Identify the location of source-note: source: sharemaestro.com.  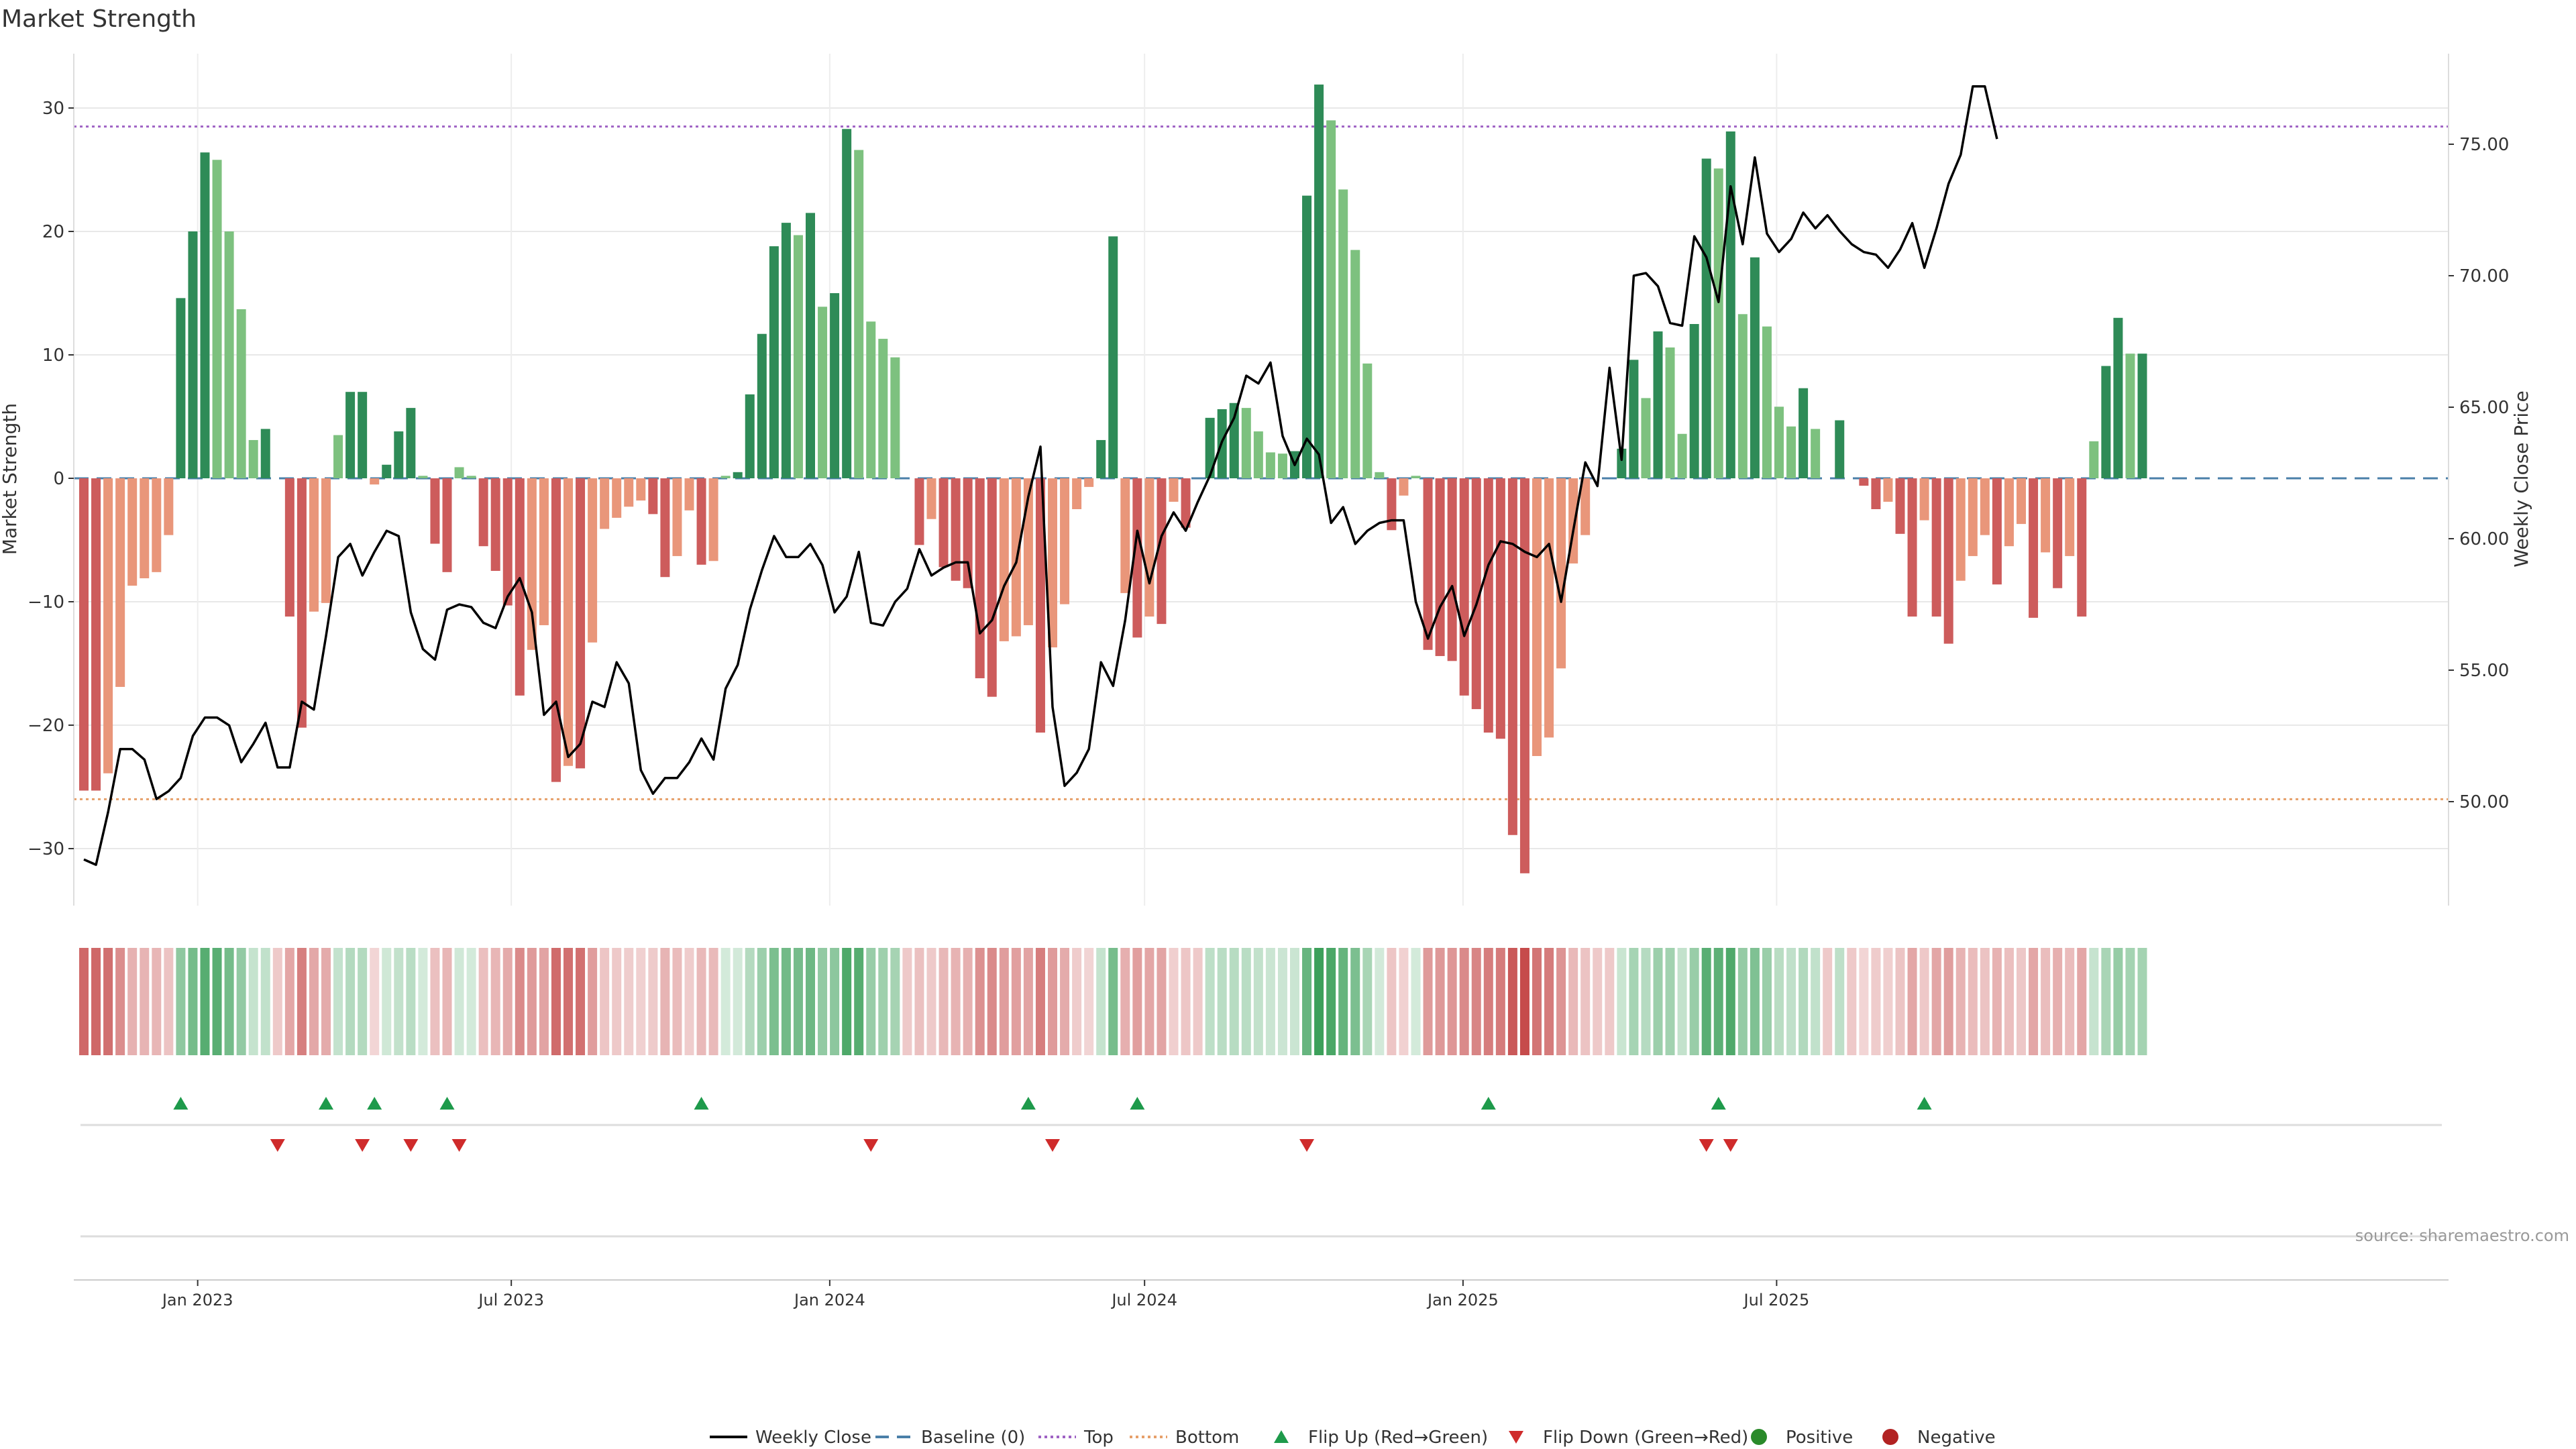
(2462, 1235).